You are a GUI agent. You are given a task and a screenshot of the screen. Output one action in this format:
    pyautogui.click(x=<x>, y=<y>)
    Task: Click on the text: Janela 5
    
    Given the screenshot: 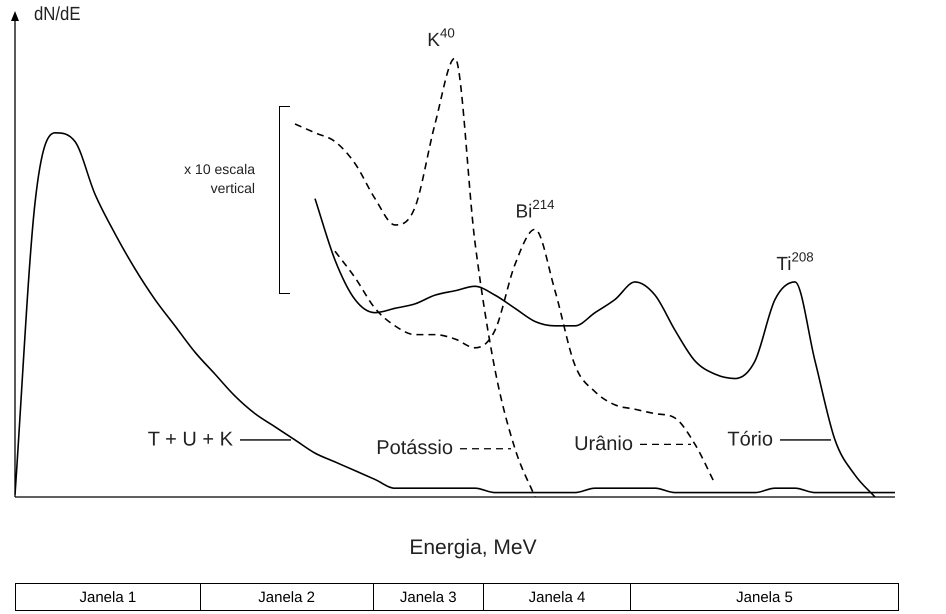 What is the action you would take?
    pyautogui.click(x=764, y=597)
    